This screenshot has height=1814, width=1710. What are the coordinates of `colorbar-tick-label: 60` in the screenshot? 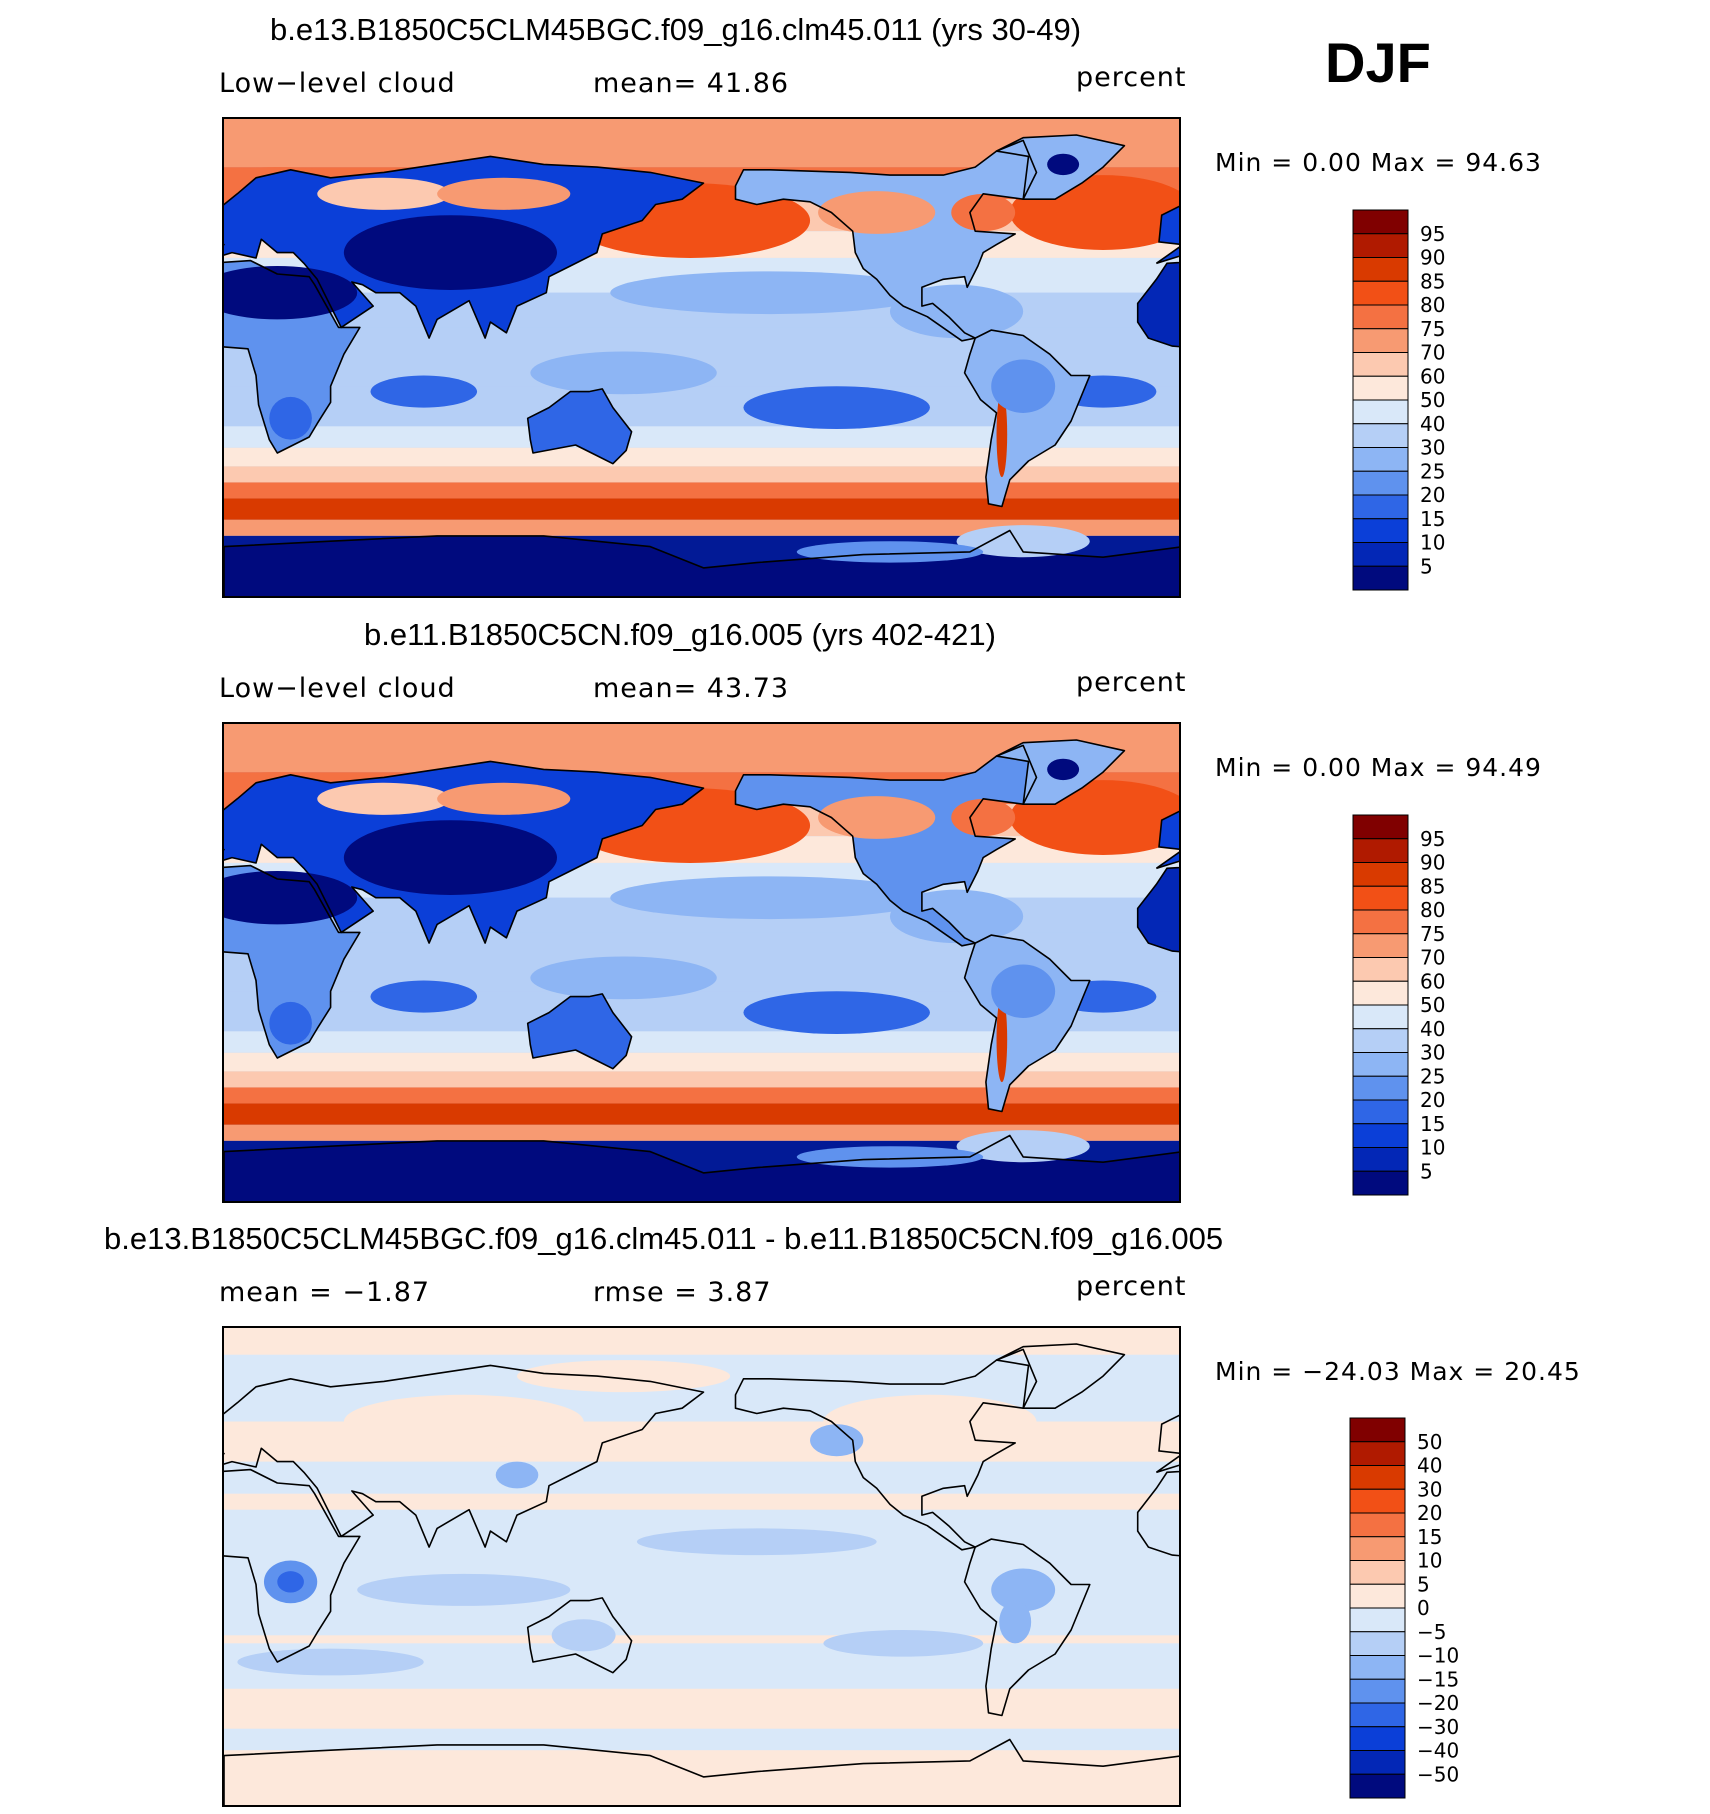 It's located at (1432, 376).